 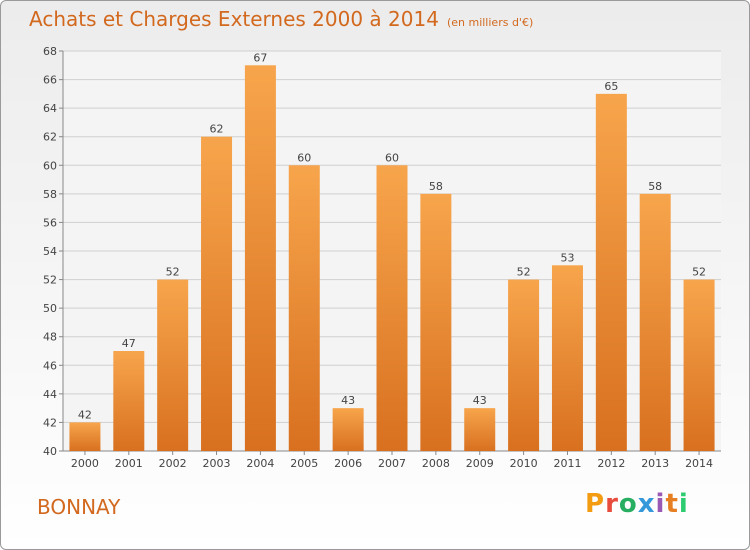 I want to click on logo-letter: x, so click(x=646, y=504).